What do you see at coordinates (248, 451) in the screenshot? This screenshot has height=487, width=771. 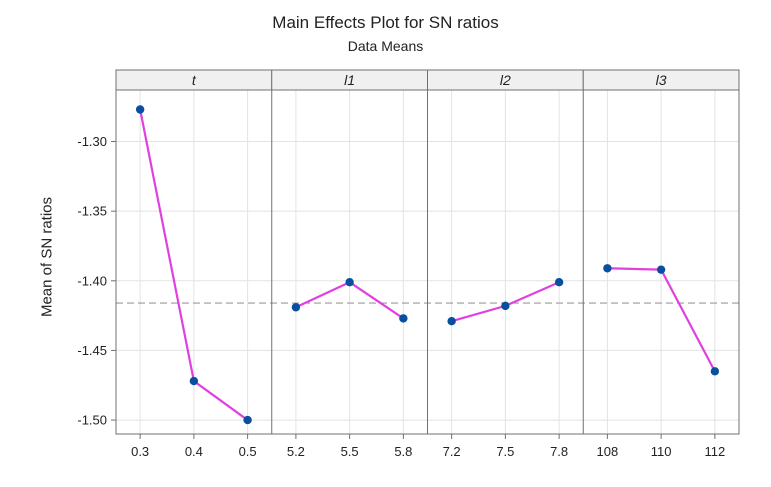 I see `x-tick-label: 0.5` at bounding box center [248, 451].